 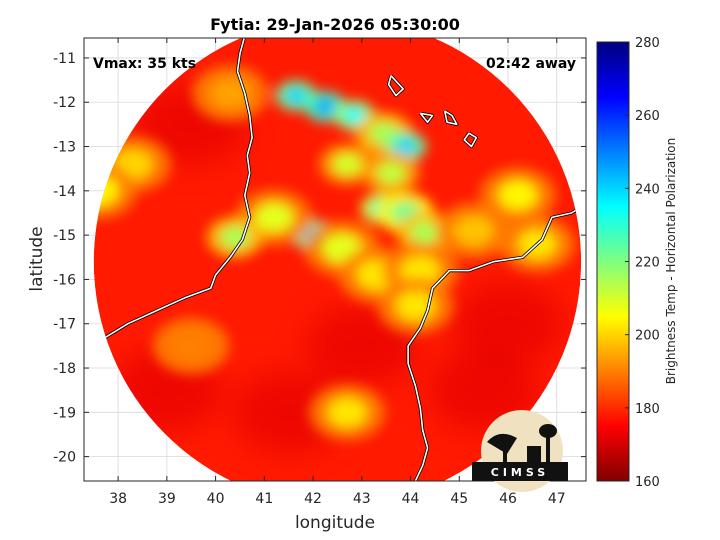 What do you see at coordinates (118, 499) in the screenshot?
I see `x-tick-label: 38` at bounding box center [118, 499].